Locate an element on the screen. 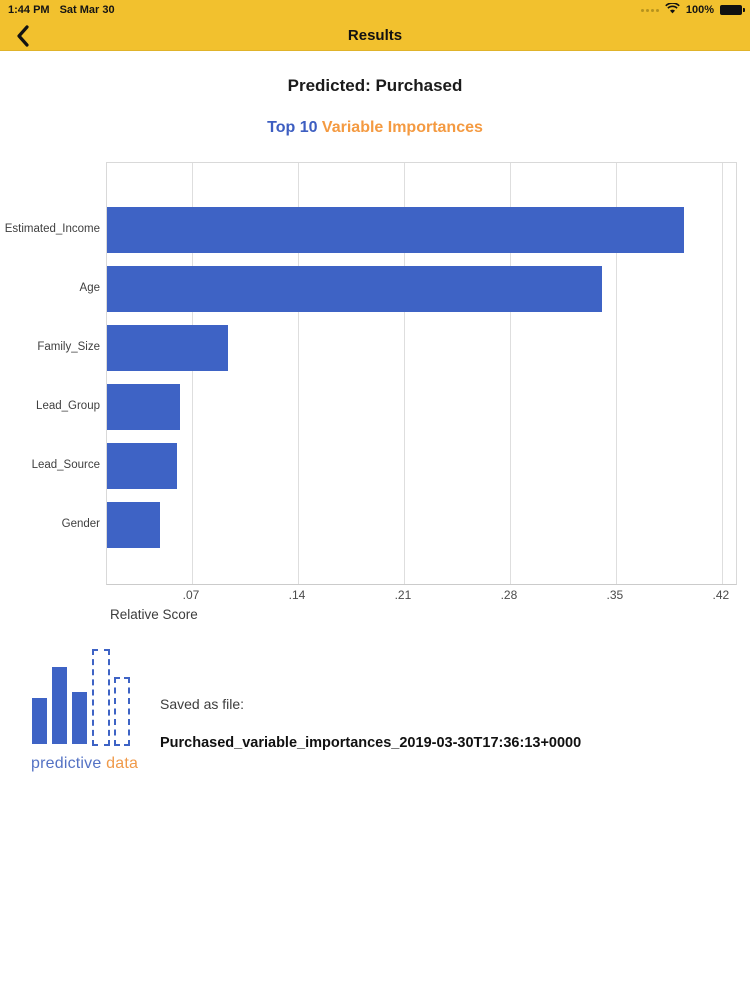 This screenshot has width=750, height=1000. prediction-heading: Predicted: Purchased is located at coordinates (375, 85).